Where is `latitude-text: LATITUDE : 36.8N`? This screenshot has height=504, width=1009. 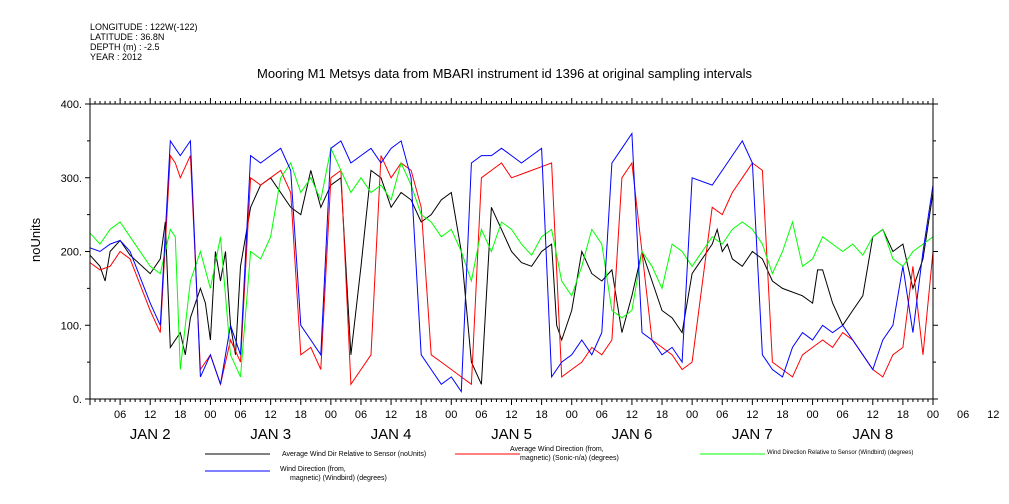 latitude-text: LATITUDE : 36.8N is located at coordinates (127, 37).